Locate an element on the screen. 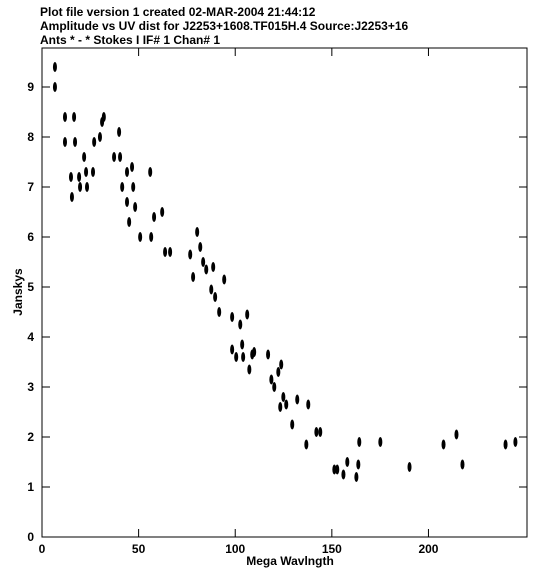 The height and width of the screenshot is (575, 541). y-tick-label: 2 is located at coordinates (30, 437).